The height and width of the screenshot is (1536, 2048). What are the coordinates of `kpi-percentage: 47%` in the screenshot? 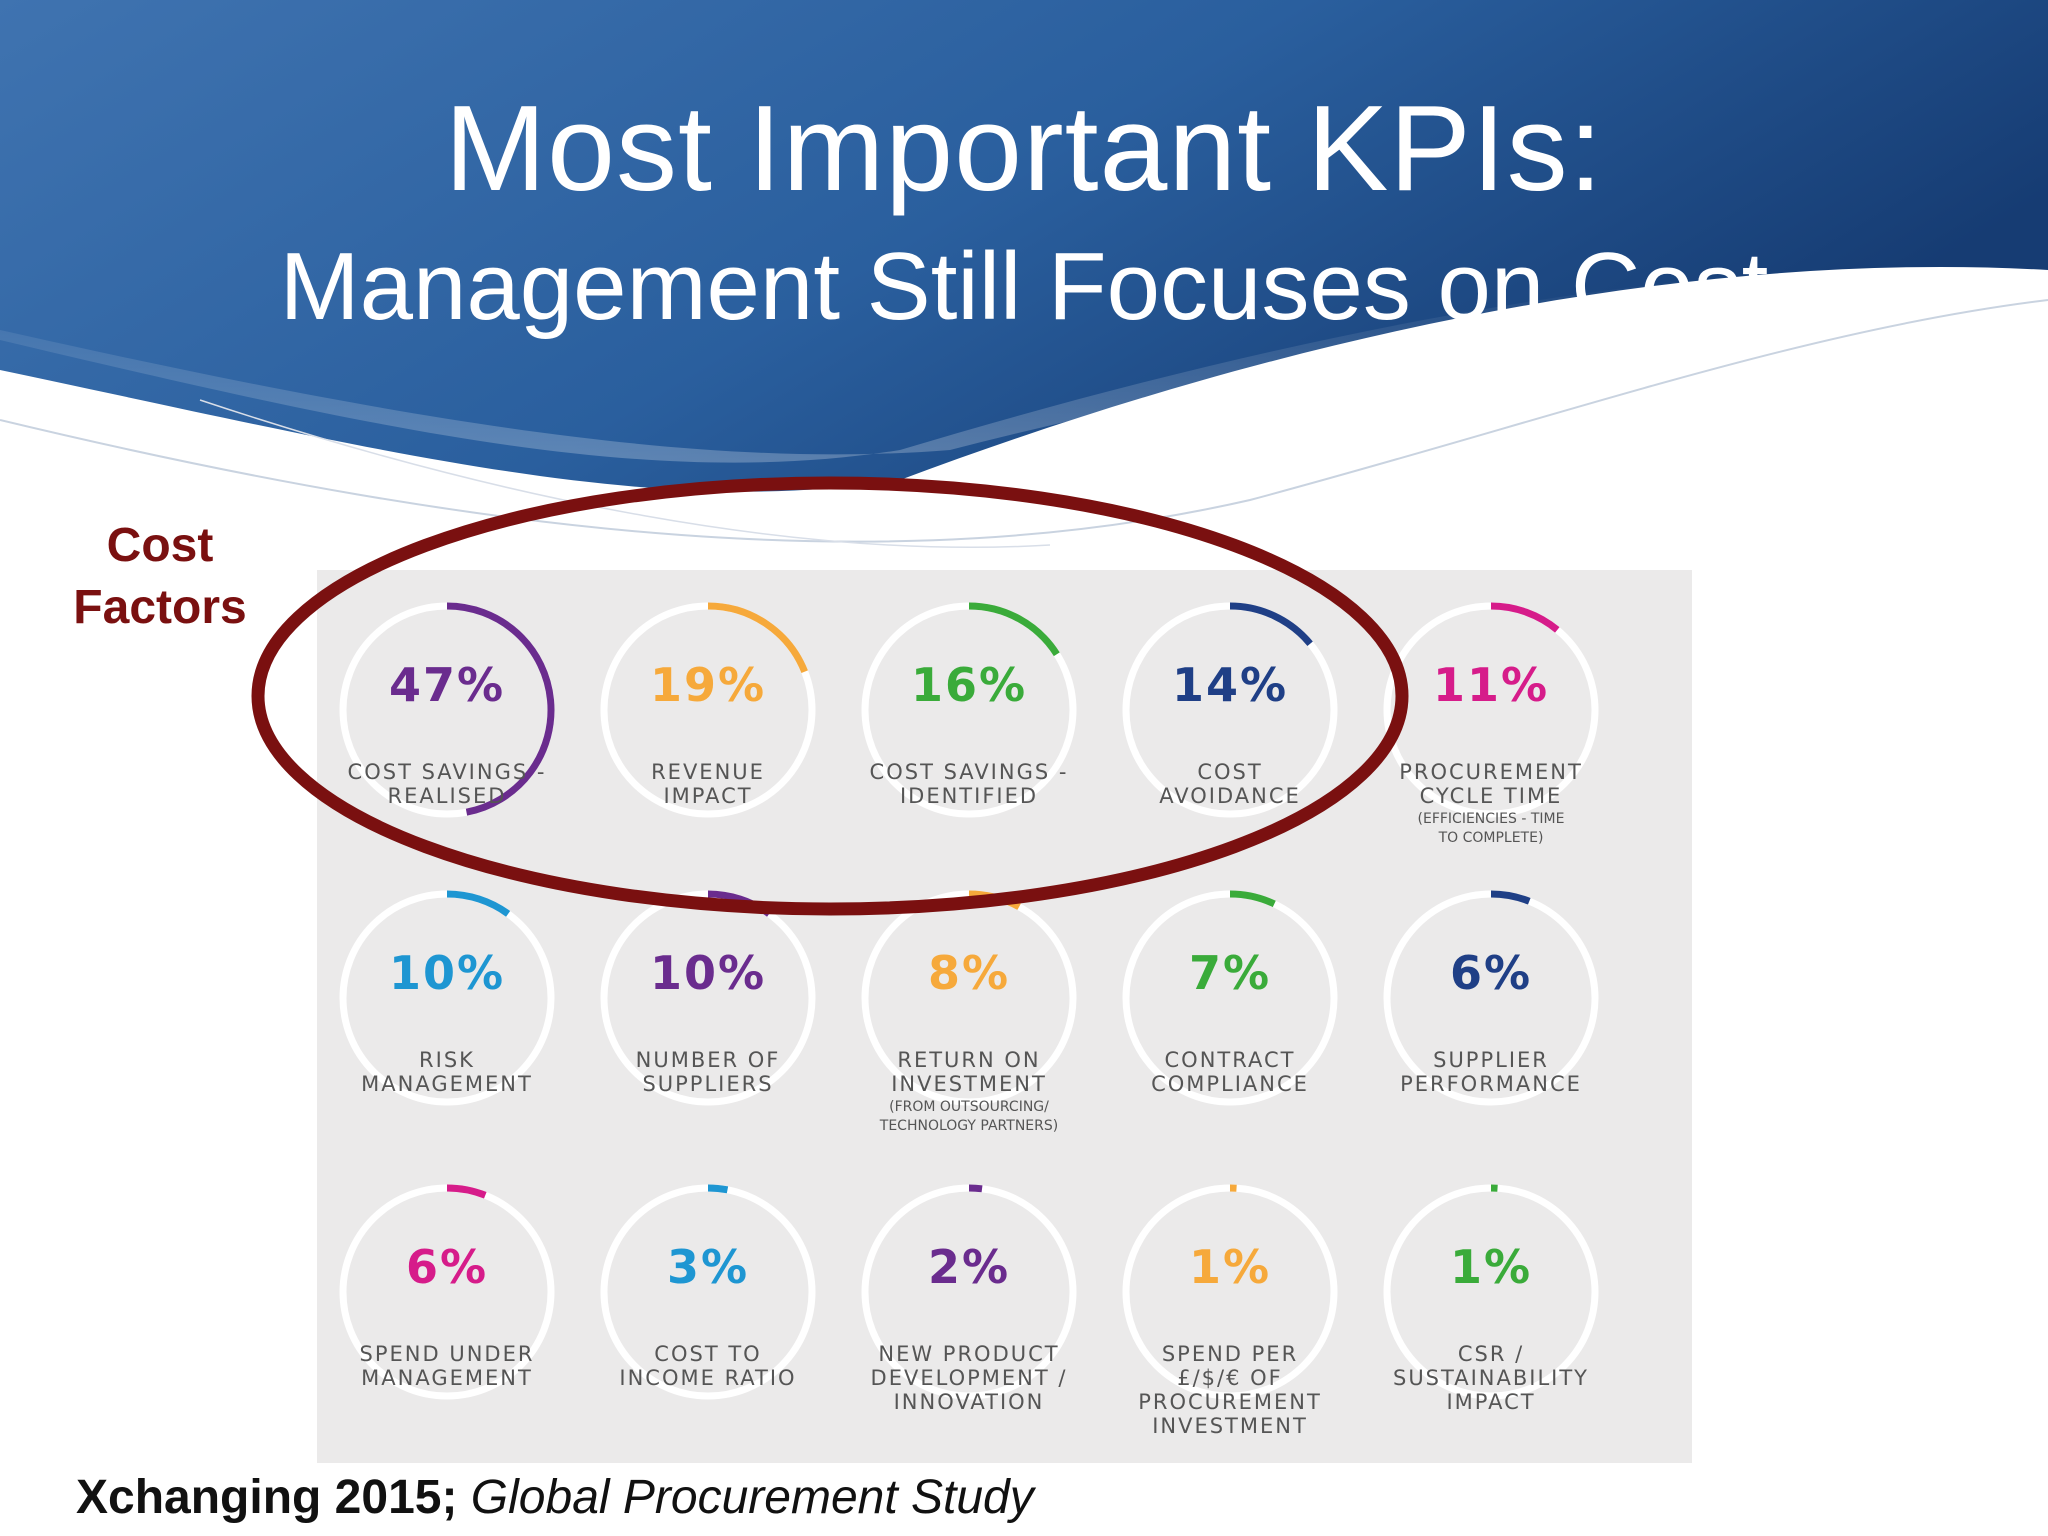 It's located at (447, 685).